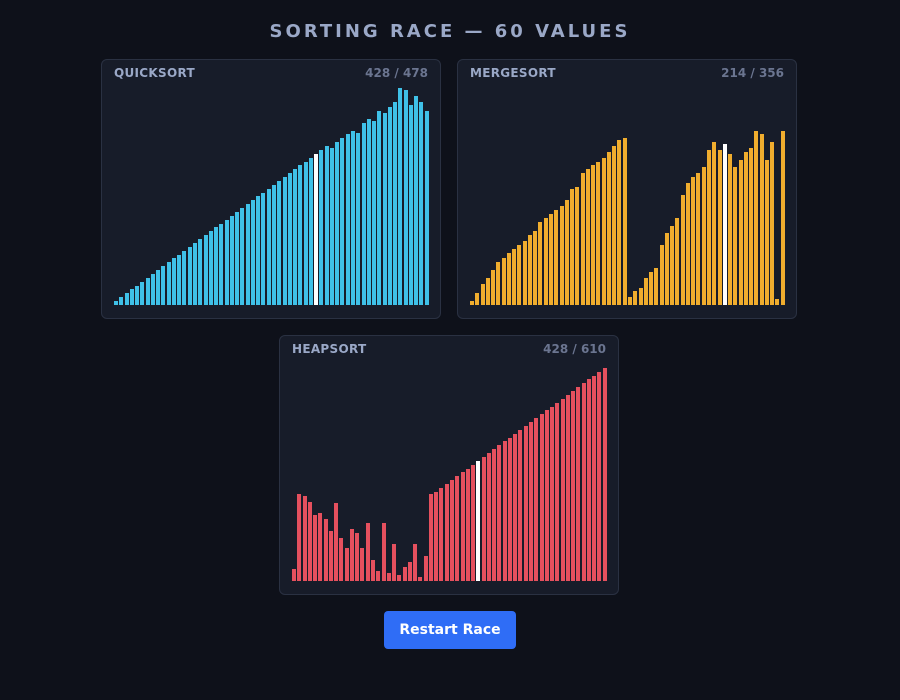 The height and width of the screenshot is (700, 900). Describe the element at coordinates (396, 73) in the screenshot. I see `progress-counter-quicksort: 428 / 478` at that location.